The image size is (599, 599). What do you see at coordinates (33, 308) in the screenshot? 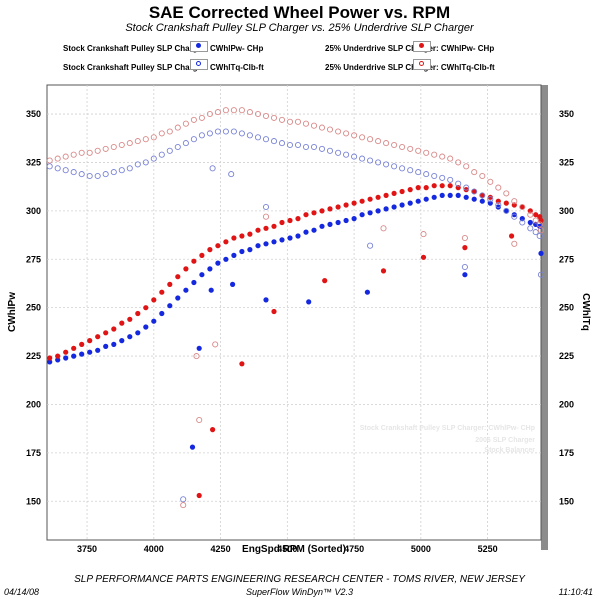
I see `y-tick-label-left: 250` at bounding box center [33, 308].